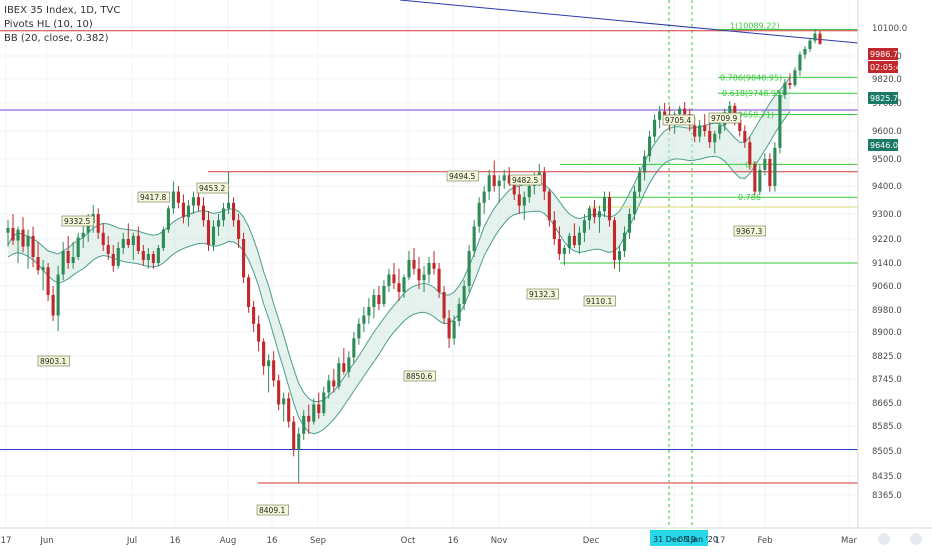  I want to click on trend-line, so click(629, 22).